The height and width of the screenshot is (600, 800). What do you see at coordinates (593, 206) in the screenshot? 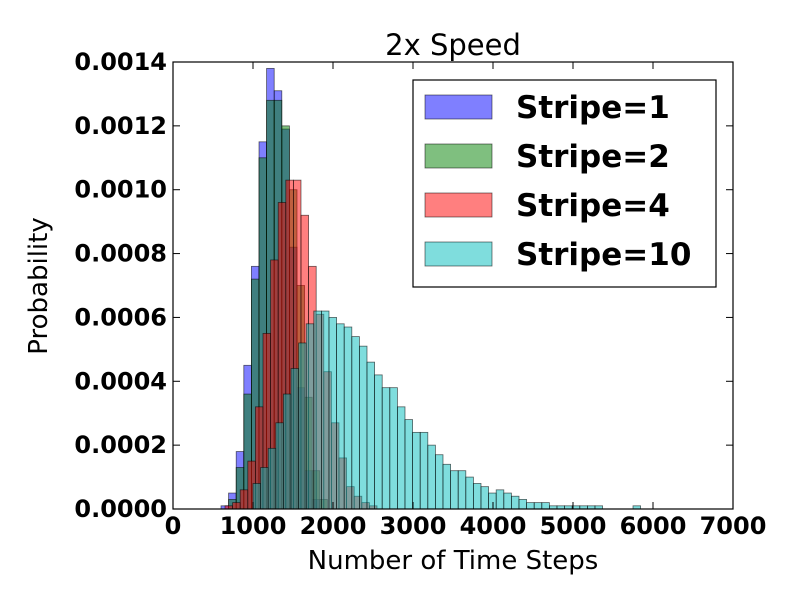
I see `legend-label: Stripe=4` at bounding box center [593, 206].